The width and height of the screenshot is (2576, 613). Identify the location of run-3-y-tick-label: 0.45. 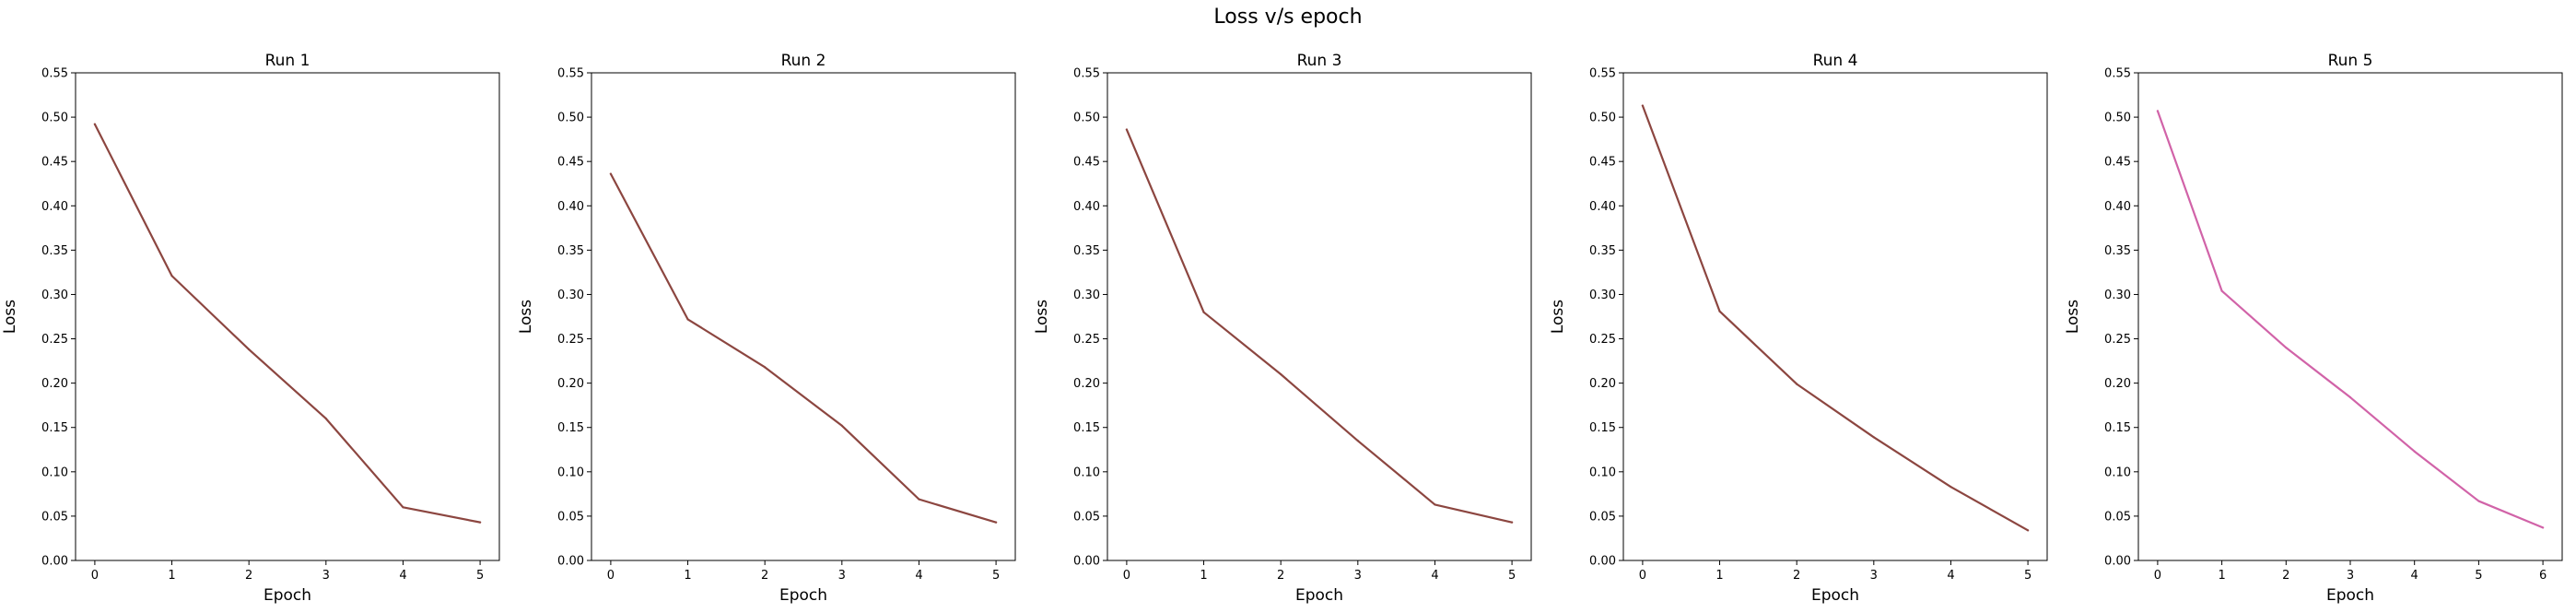
(1086, 163).